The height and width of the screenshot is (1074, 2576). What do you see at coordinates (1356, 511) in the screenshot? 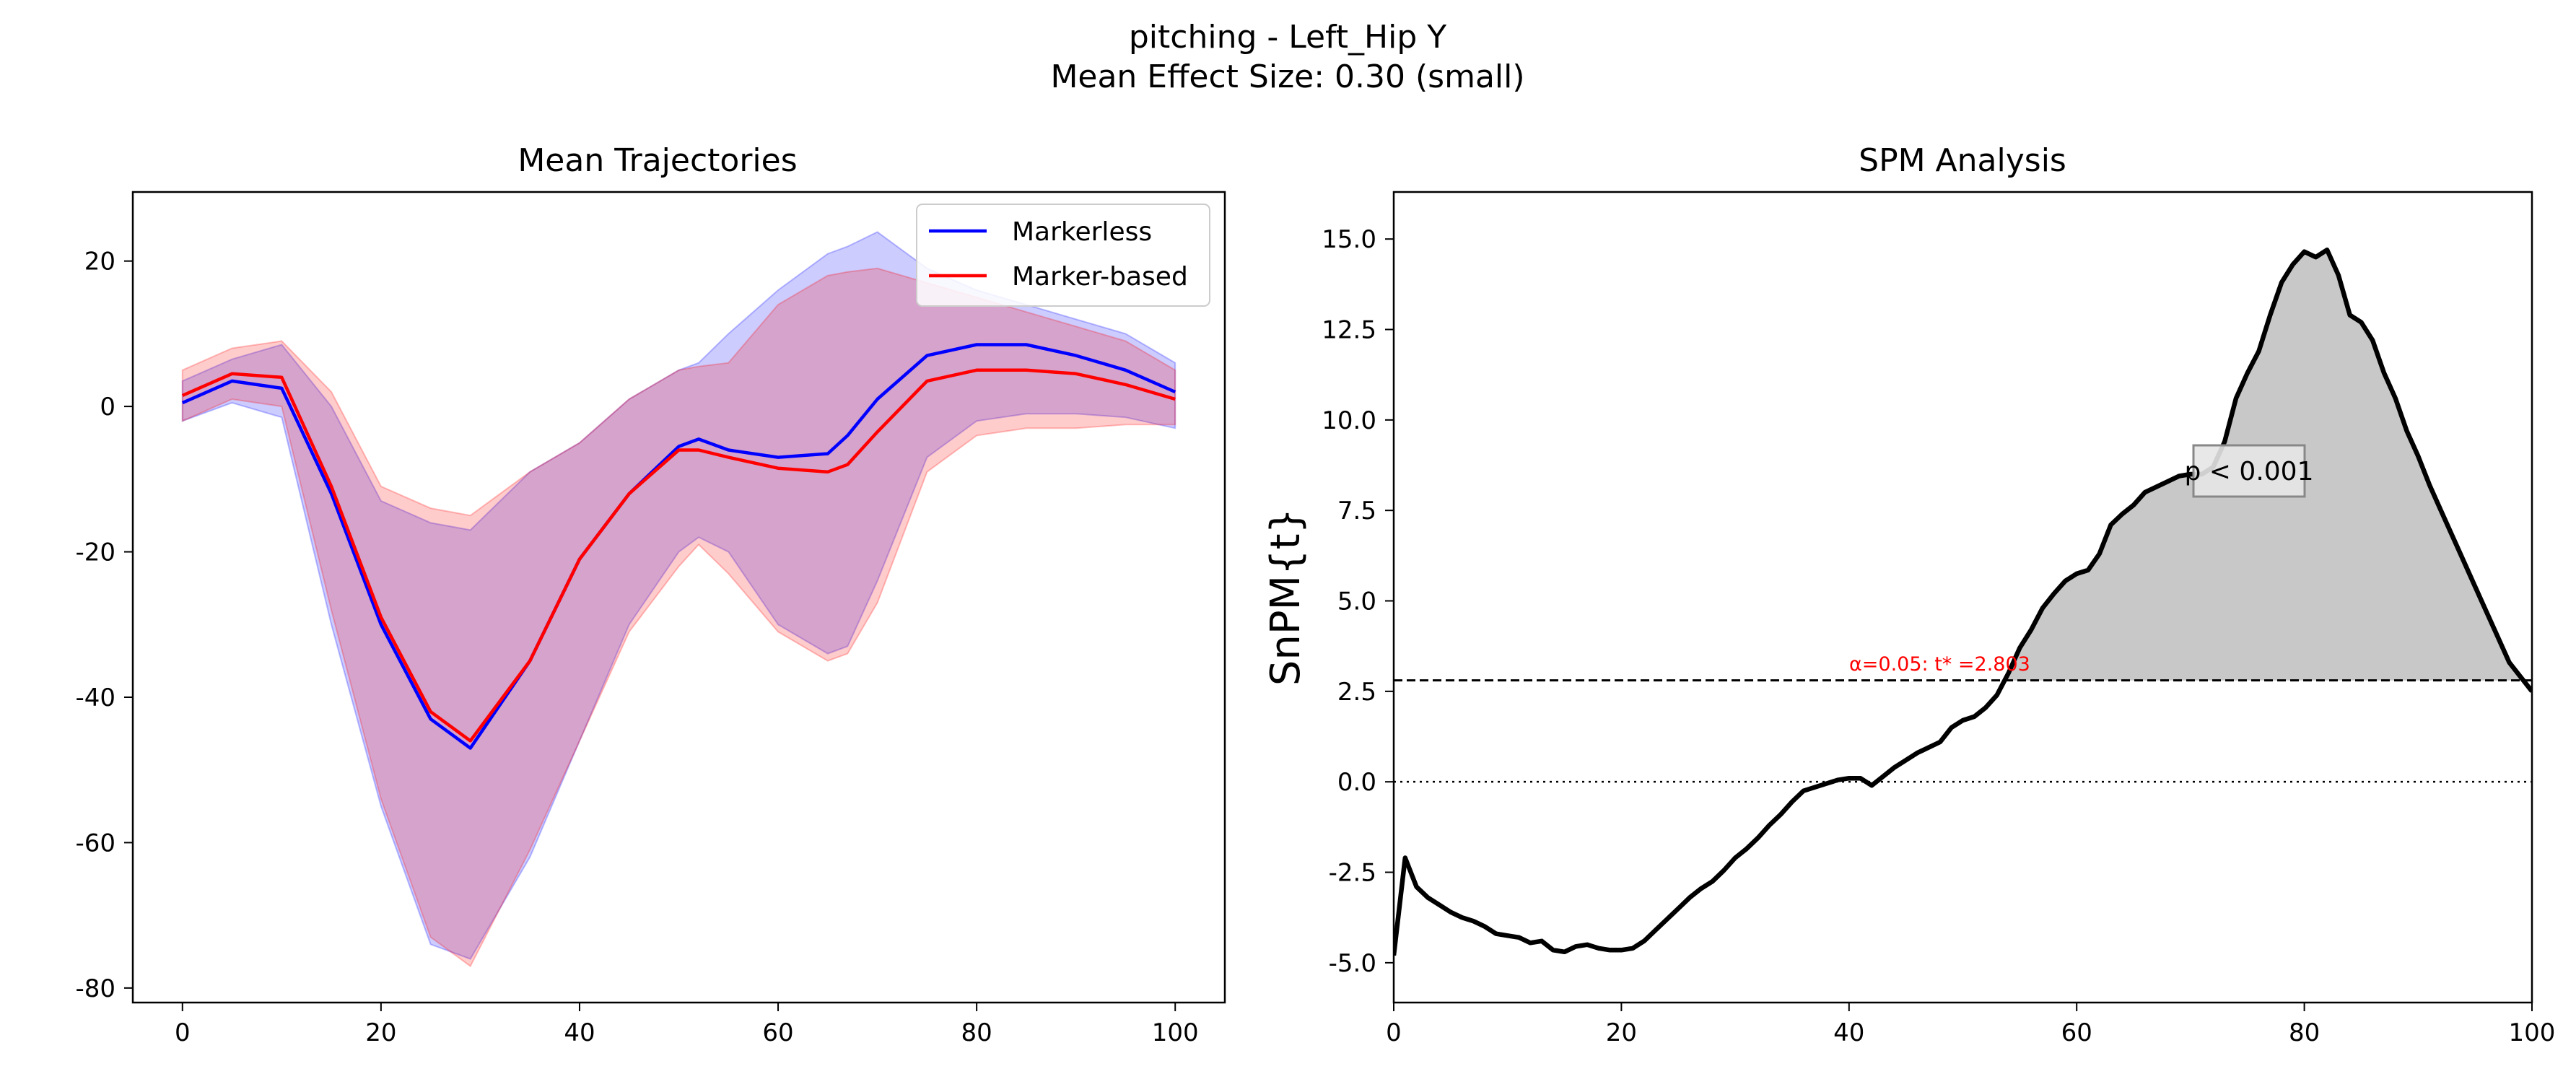
I see `y-tick-label: 7.5` at bounding box center [1356, 511].